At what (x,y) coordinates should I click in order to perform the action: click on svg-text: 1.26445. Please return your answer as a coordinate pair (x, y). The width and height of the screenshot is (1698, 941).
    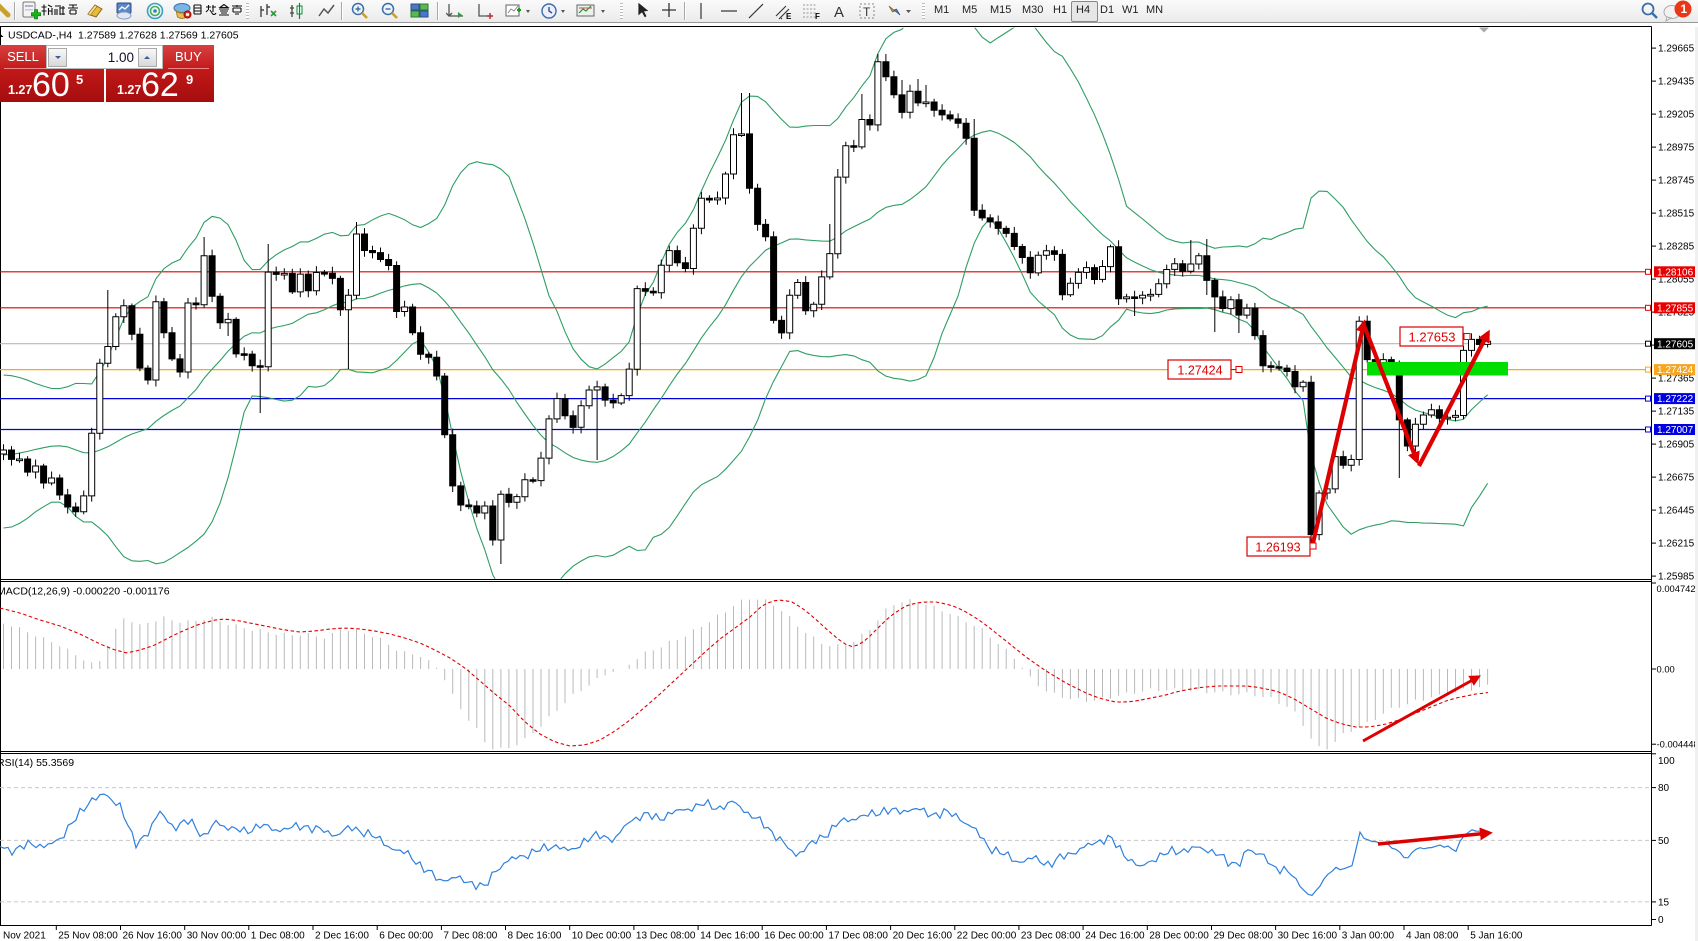
    Looking at the image, I should click on (1676, 511).